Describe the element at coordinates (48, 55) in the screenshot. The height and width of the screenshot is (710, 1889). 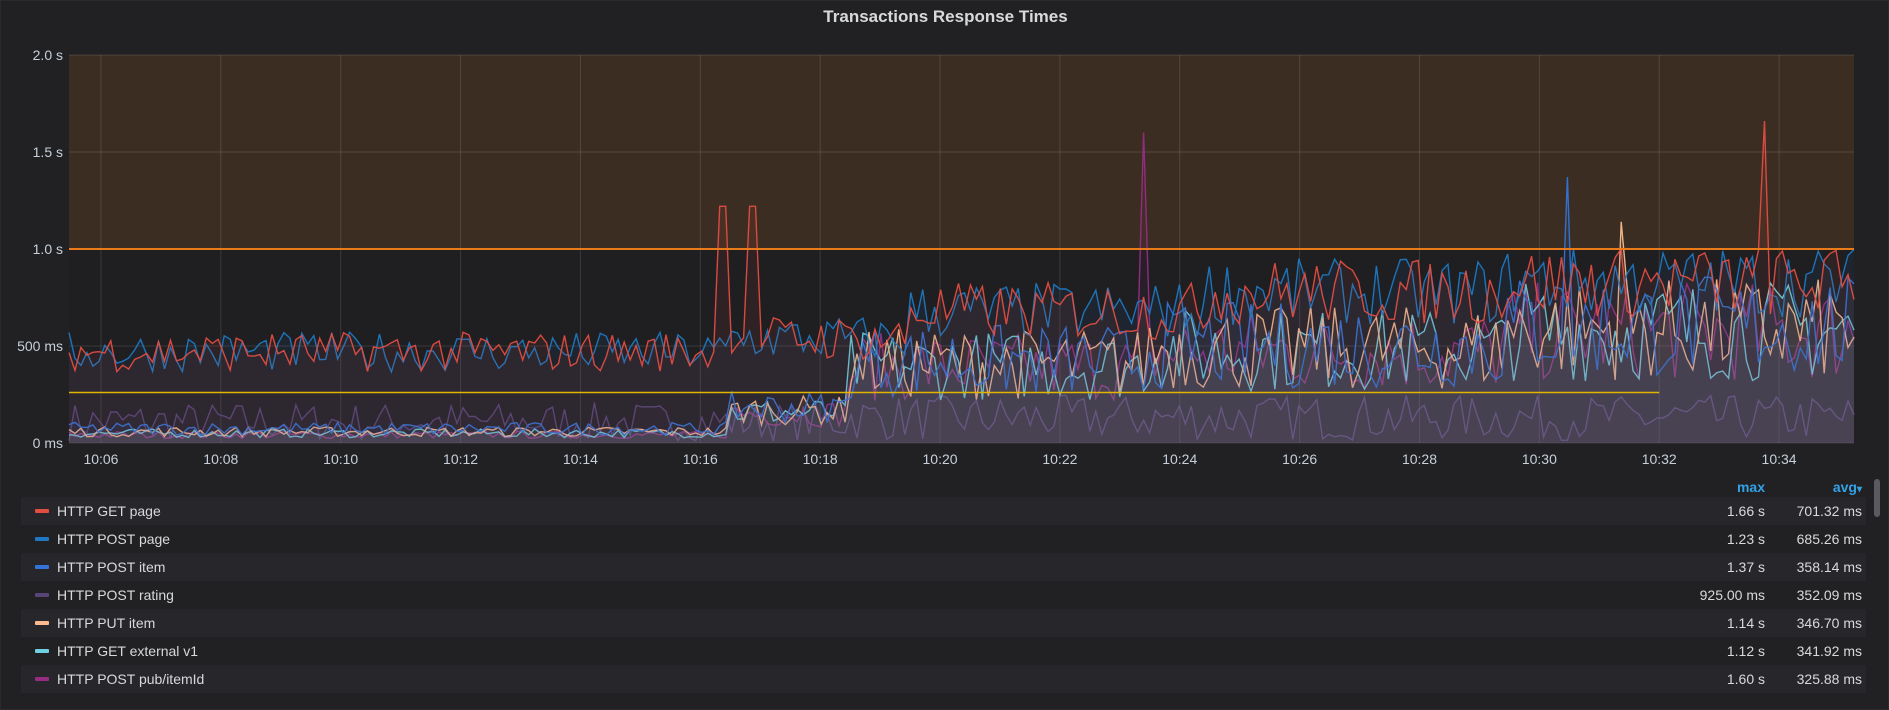
I see `y-tick-label: 2.0 s` at that location.